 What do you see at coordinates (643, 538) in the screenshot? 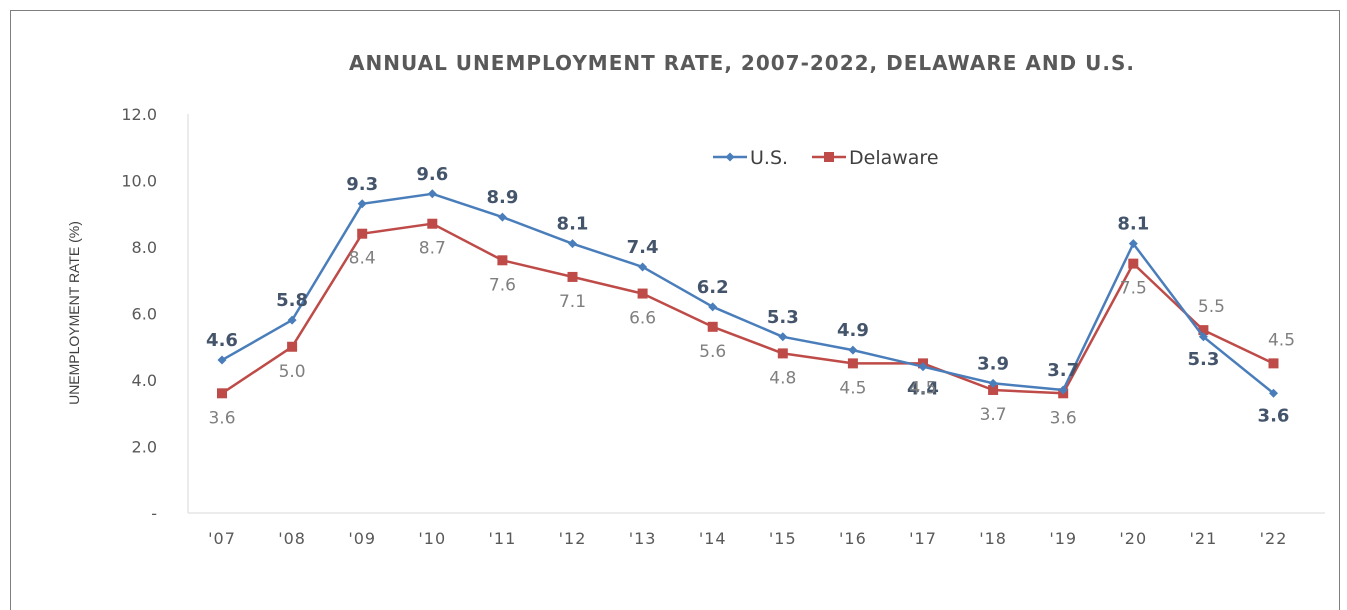
I see `x-tick-label: '13` at bounding box center [643, 538].